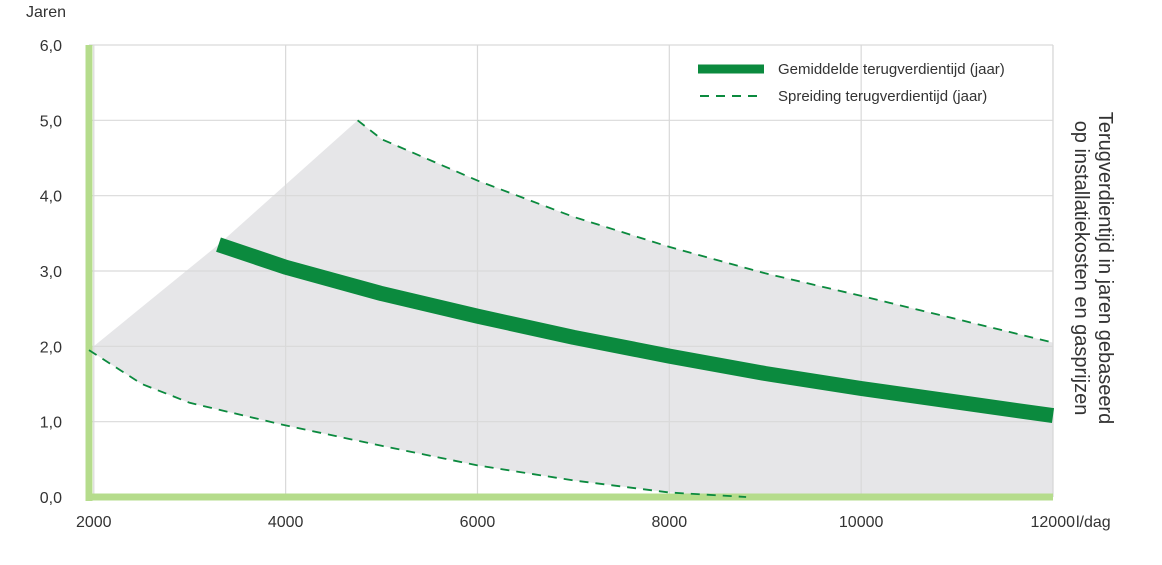 The width and height of the screenshot is (1162, 565). I want to click on y-axis-label: Jaren, so click(46, 12).